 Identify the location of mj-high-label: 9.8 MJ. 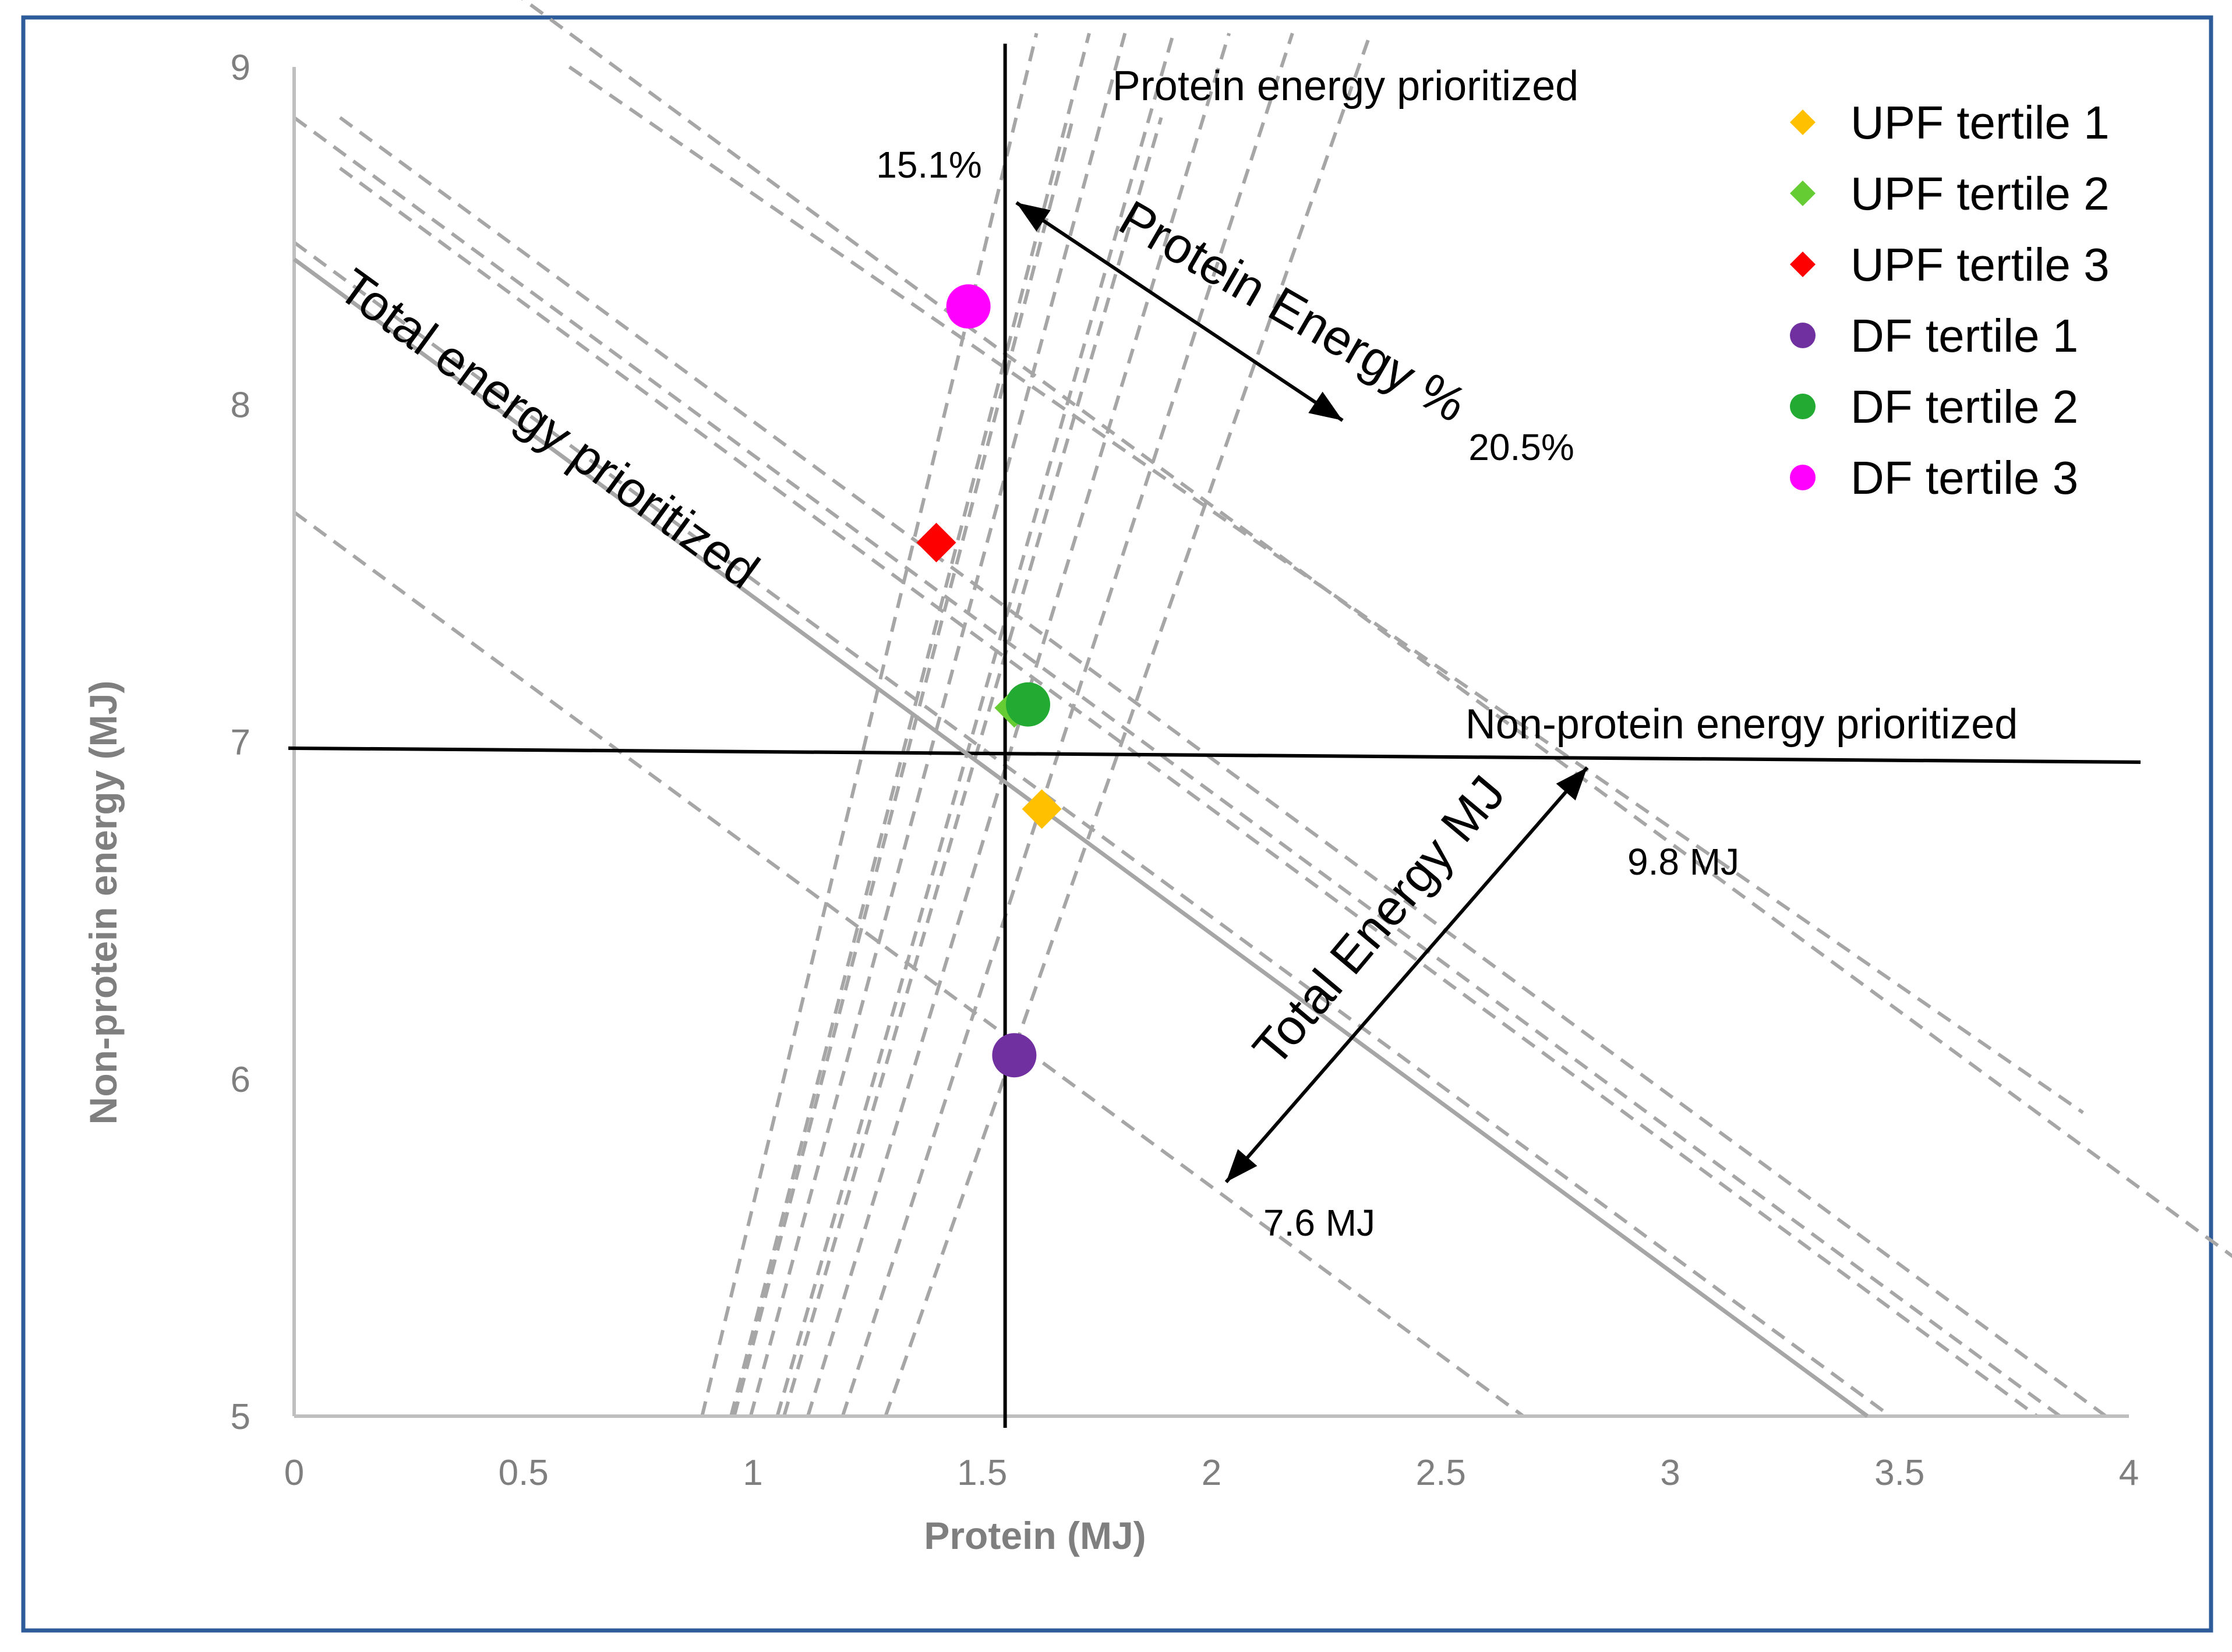
(1683, 862).